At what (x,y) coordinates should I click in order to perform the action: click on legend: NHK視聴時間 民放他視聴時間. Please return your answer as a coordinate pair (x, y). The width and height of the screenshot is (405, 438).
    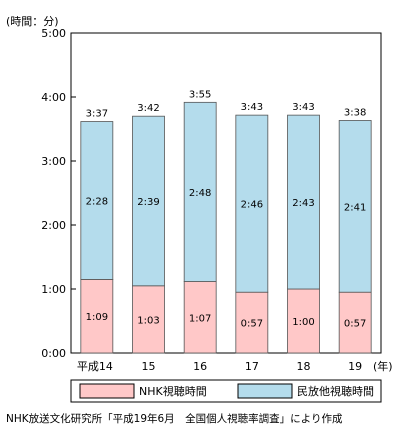
    Looking at the image, I should click on (226, 391).